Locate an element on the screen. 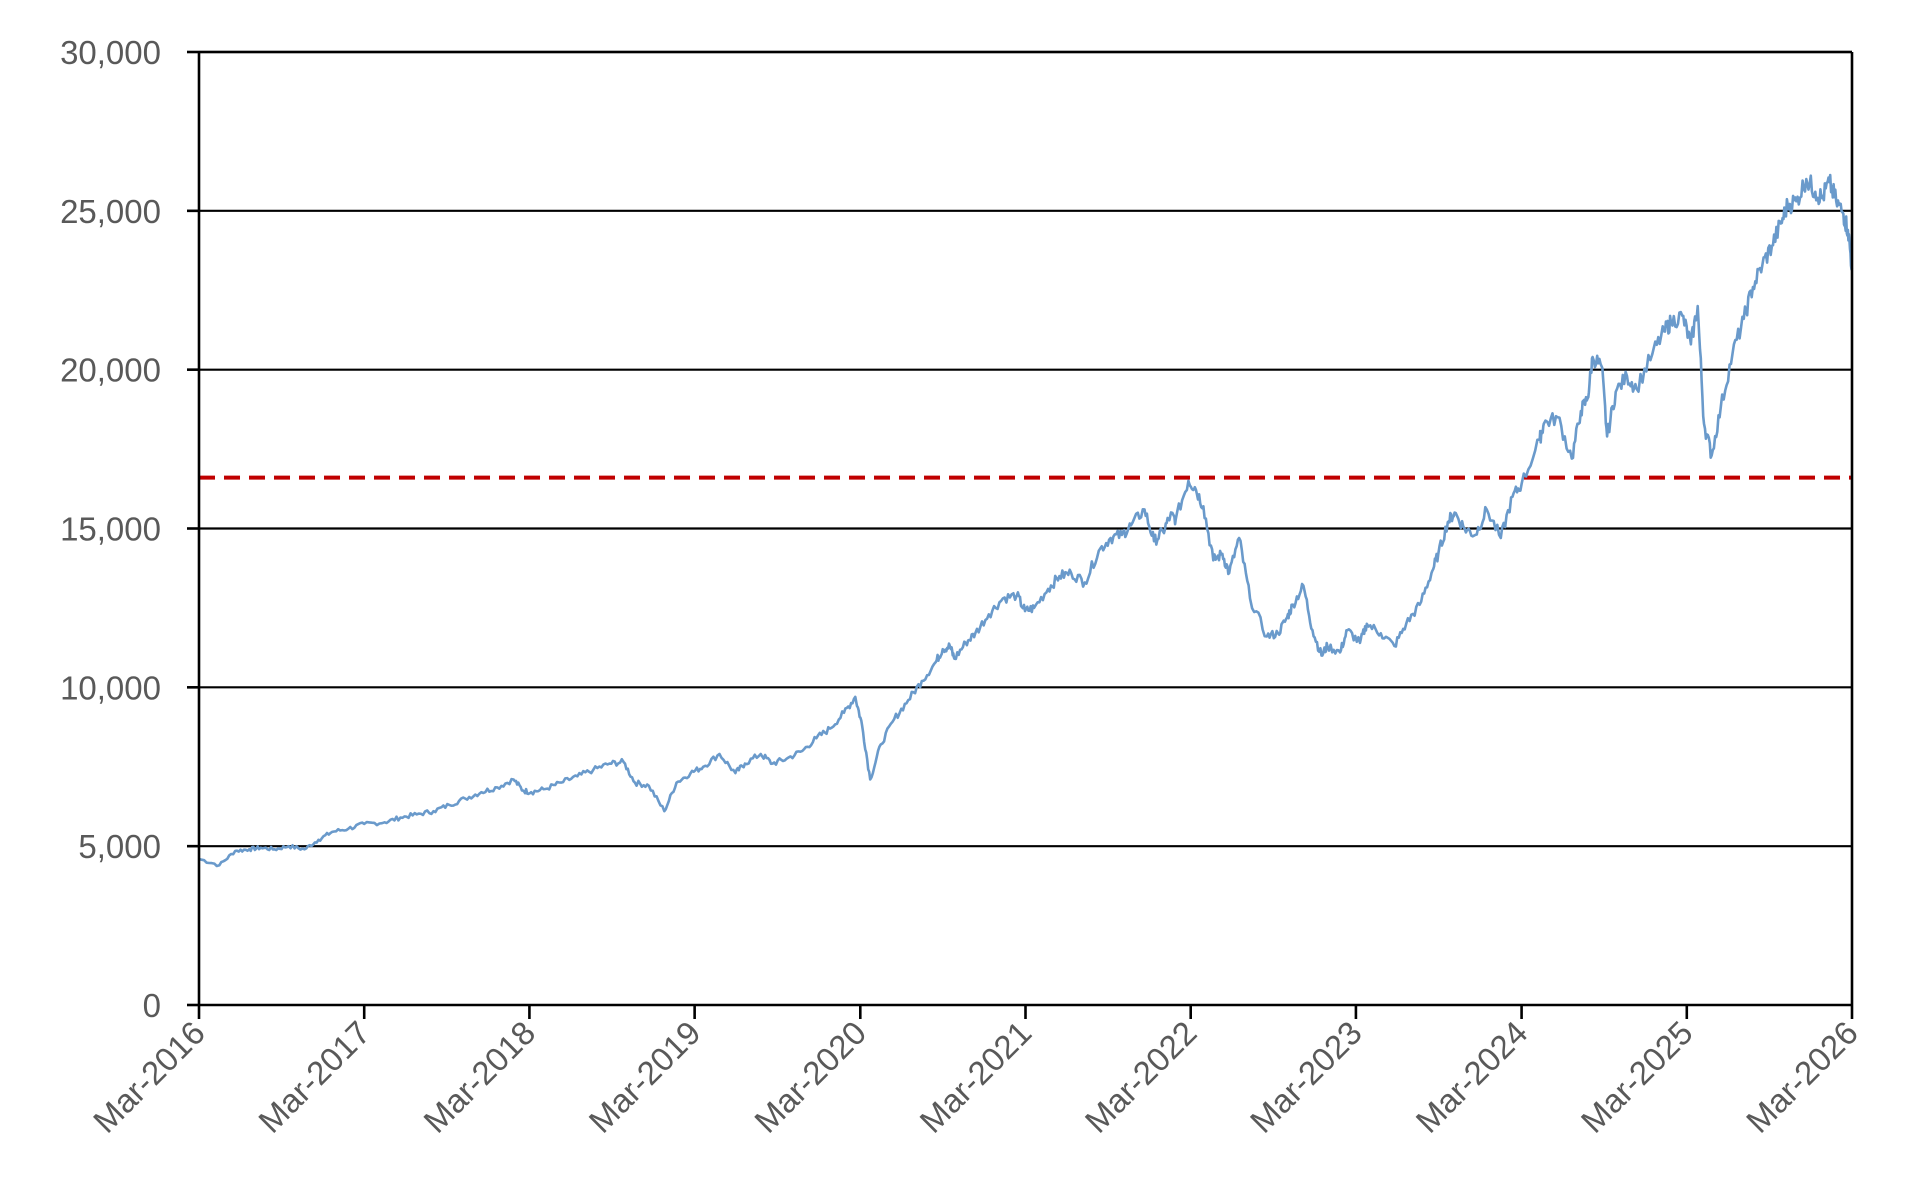 This screenshot has width=1917, height=1197. y-tick-label: 25,000 is located at coordinates (110, 211).